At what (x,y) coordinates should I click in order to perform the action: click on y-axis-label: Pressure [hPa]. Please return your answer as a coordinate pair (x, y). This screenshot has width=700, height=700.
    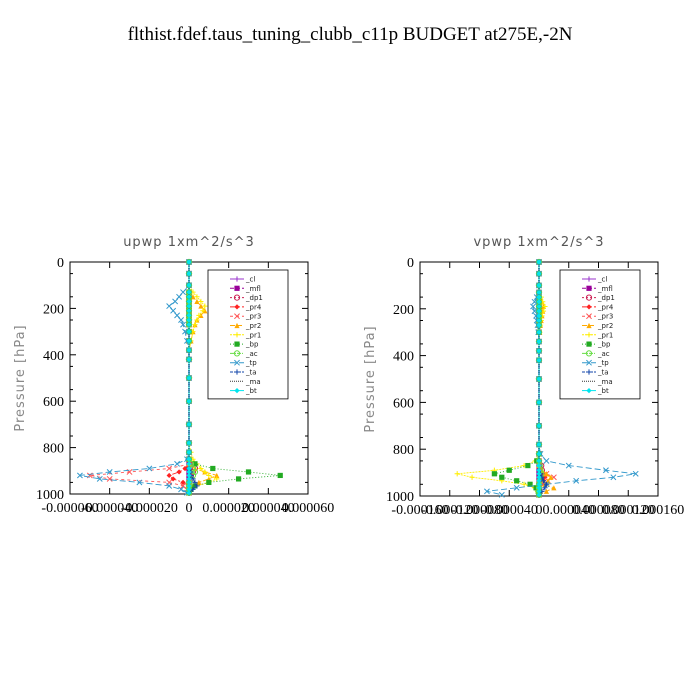
    Looking at the image, I should click on (370, 378).